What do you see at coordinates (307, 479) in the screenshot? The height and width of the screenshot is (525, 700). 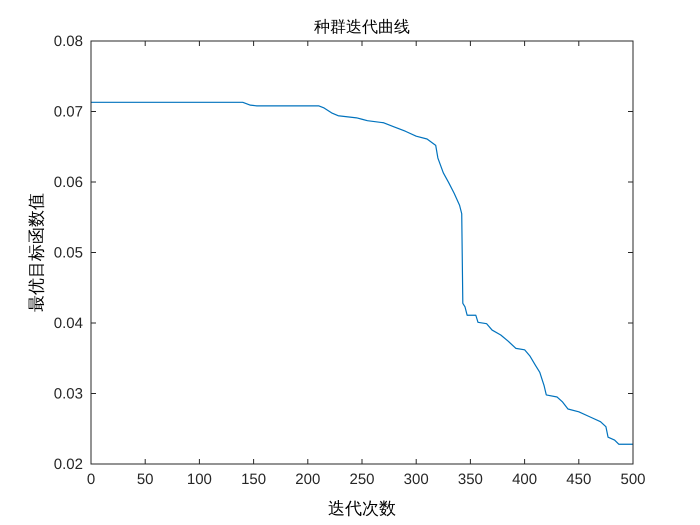 I see `x-tick-label: 200` at bounding box center [307, 479].